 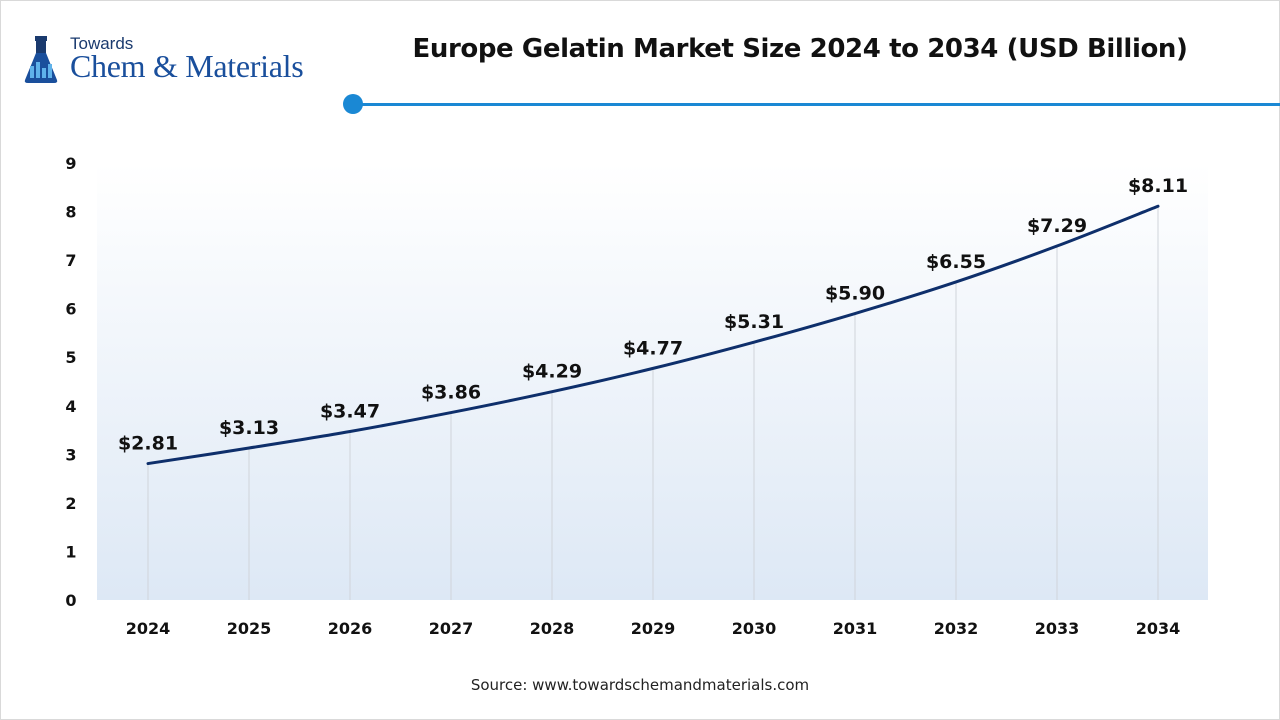 I want to click on x-tick-label: 2031, so click(x=855, y=628).